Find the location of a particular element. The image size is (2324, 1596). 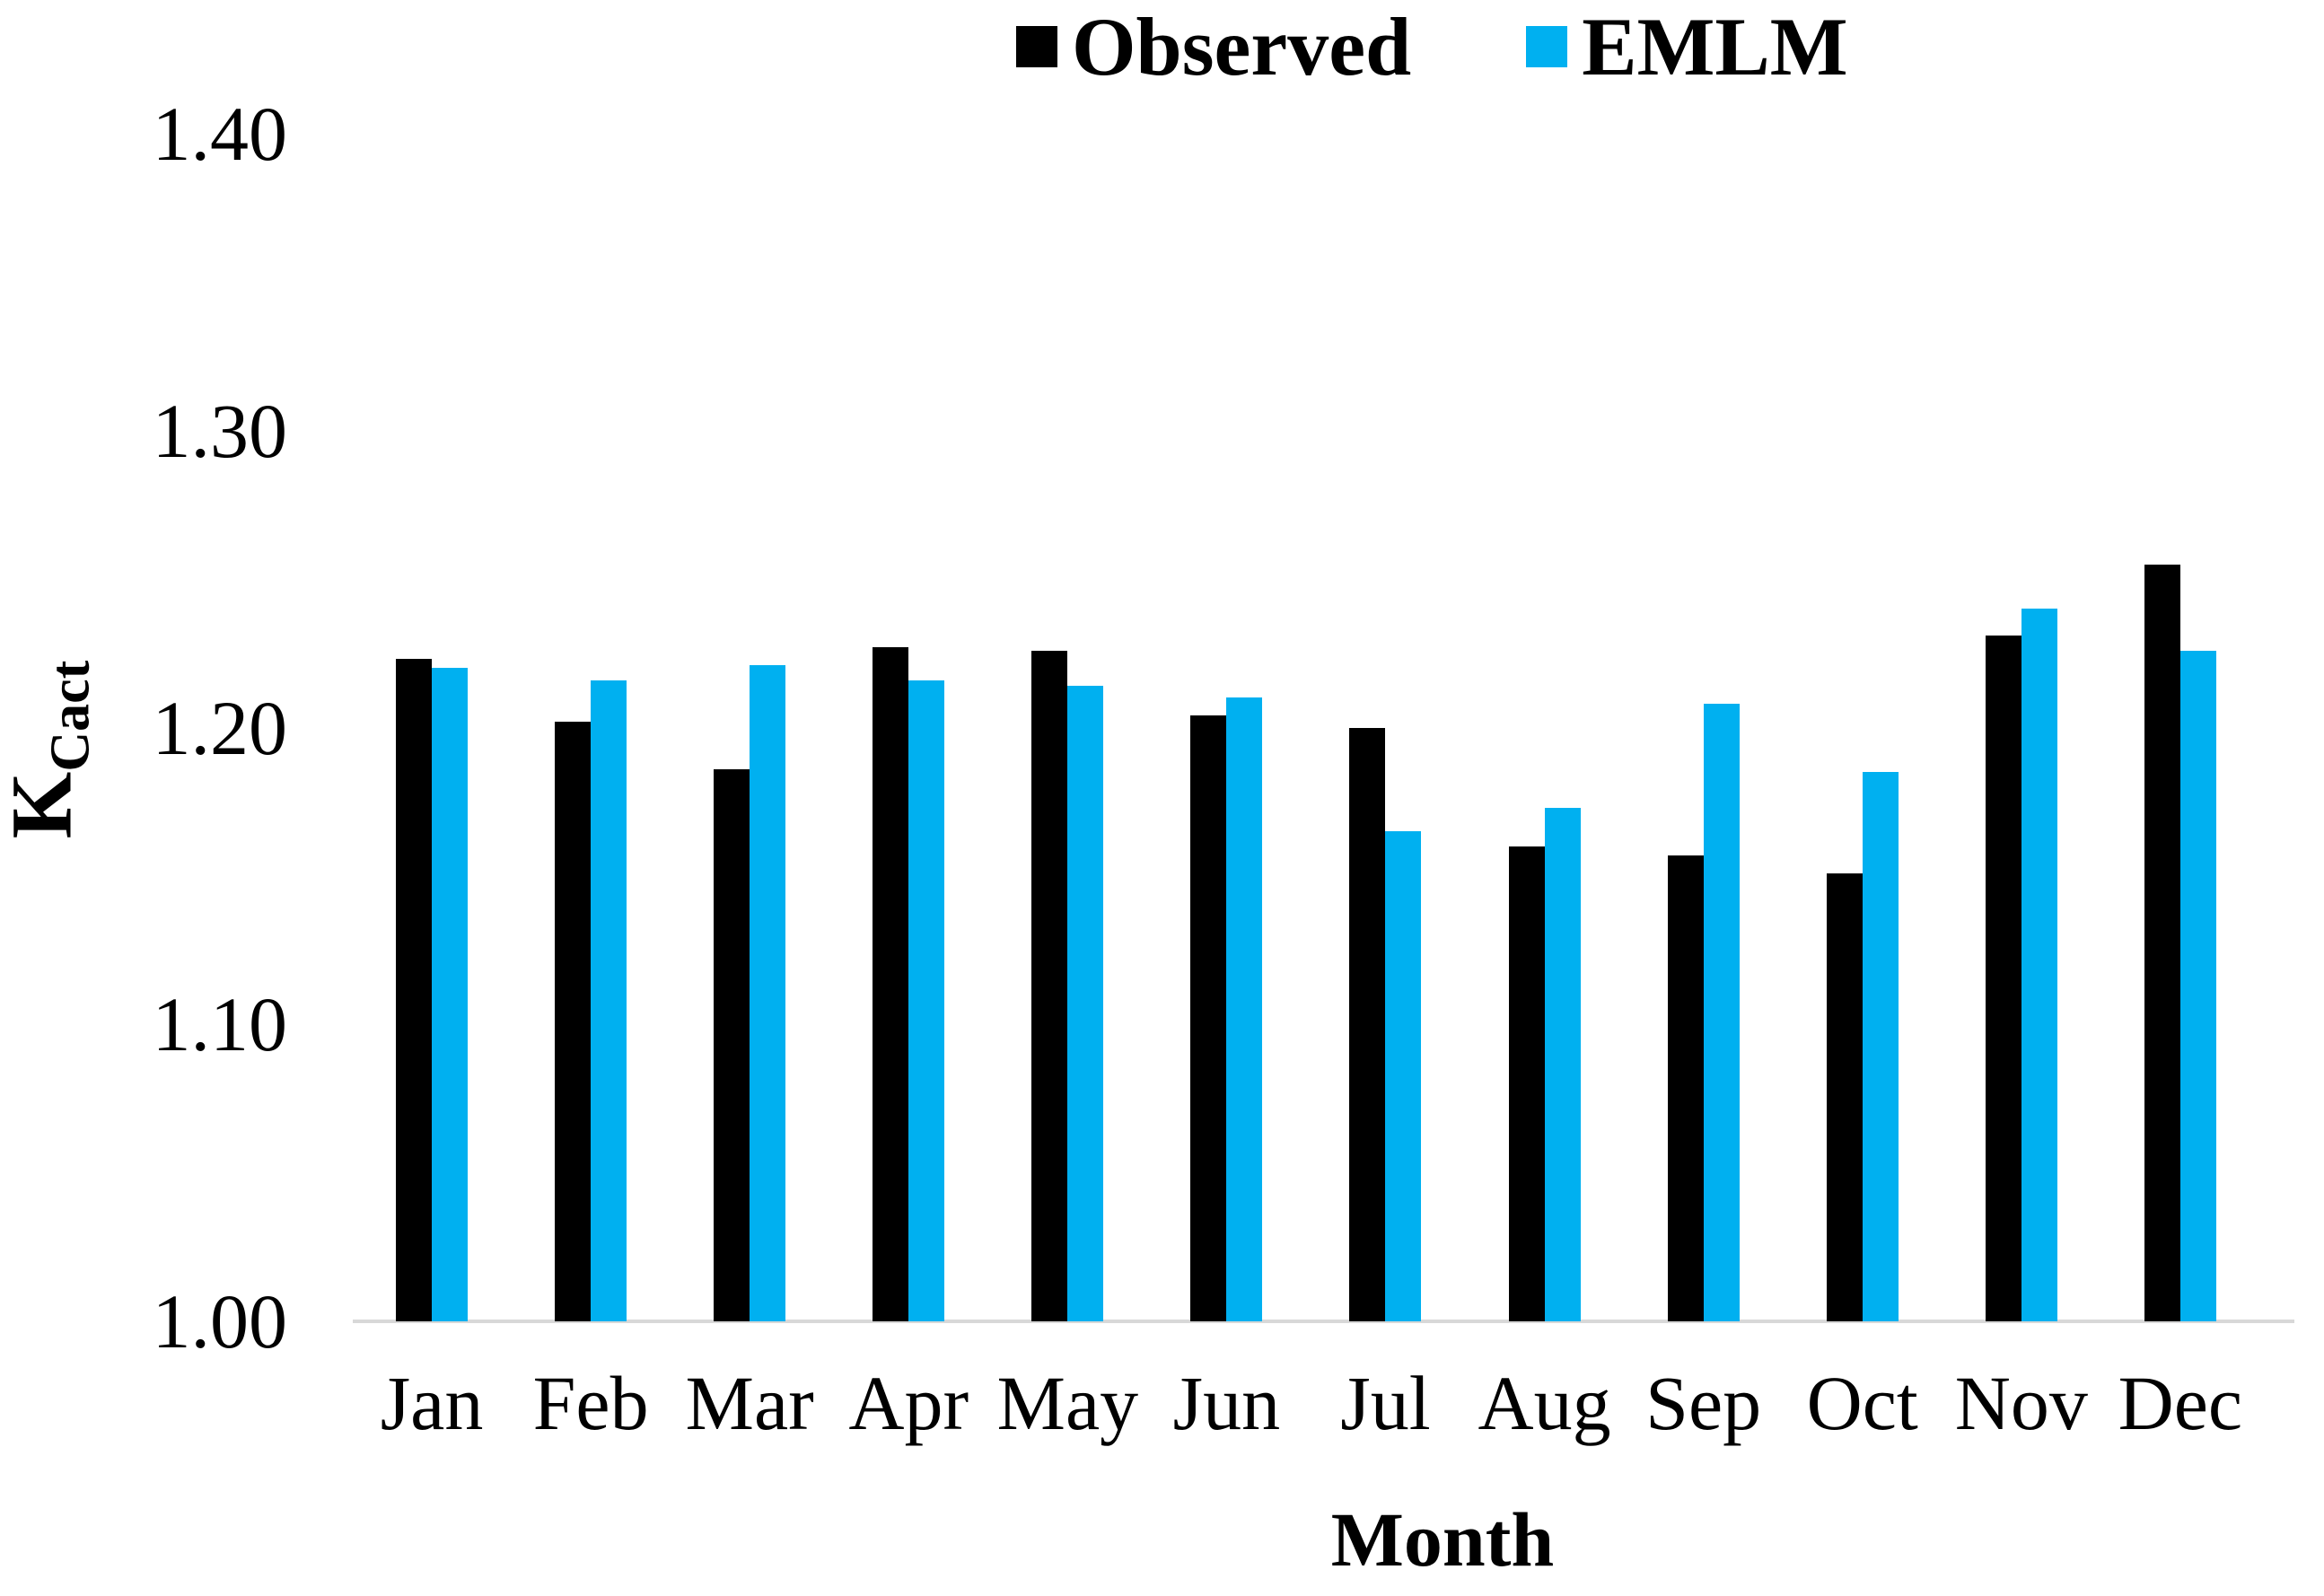

x-tick-label-jun: Jun is located at coordinates (1226, 1403).